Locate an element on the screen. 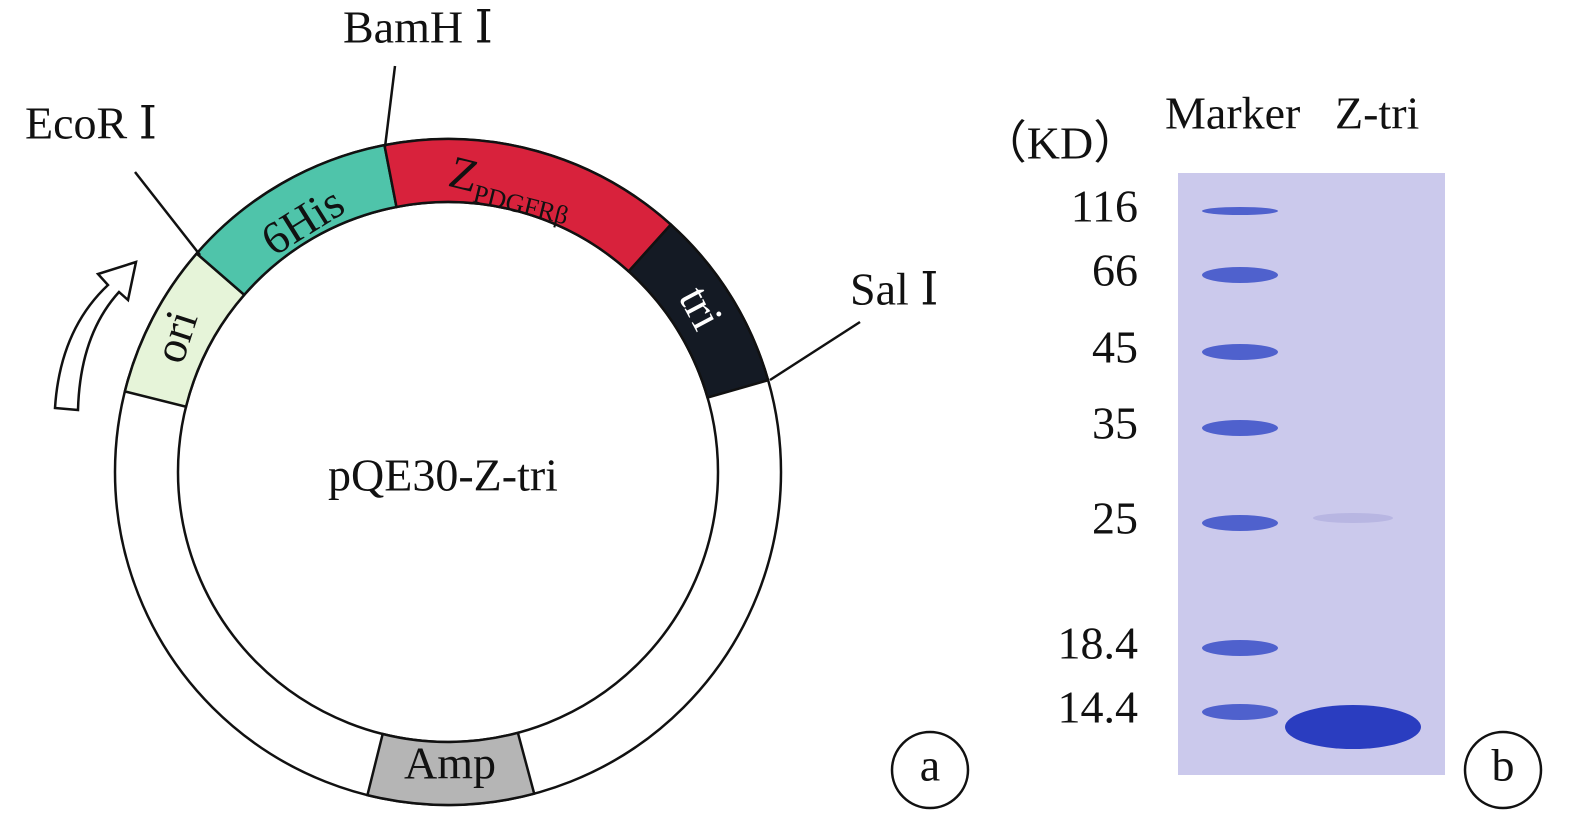 The height and width of the screenshot is (819, 1575). marker-label: 116 is located at coordinates (1104, 206).